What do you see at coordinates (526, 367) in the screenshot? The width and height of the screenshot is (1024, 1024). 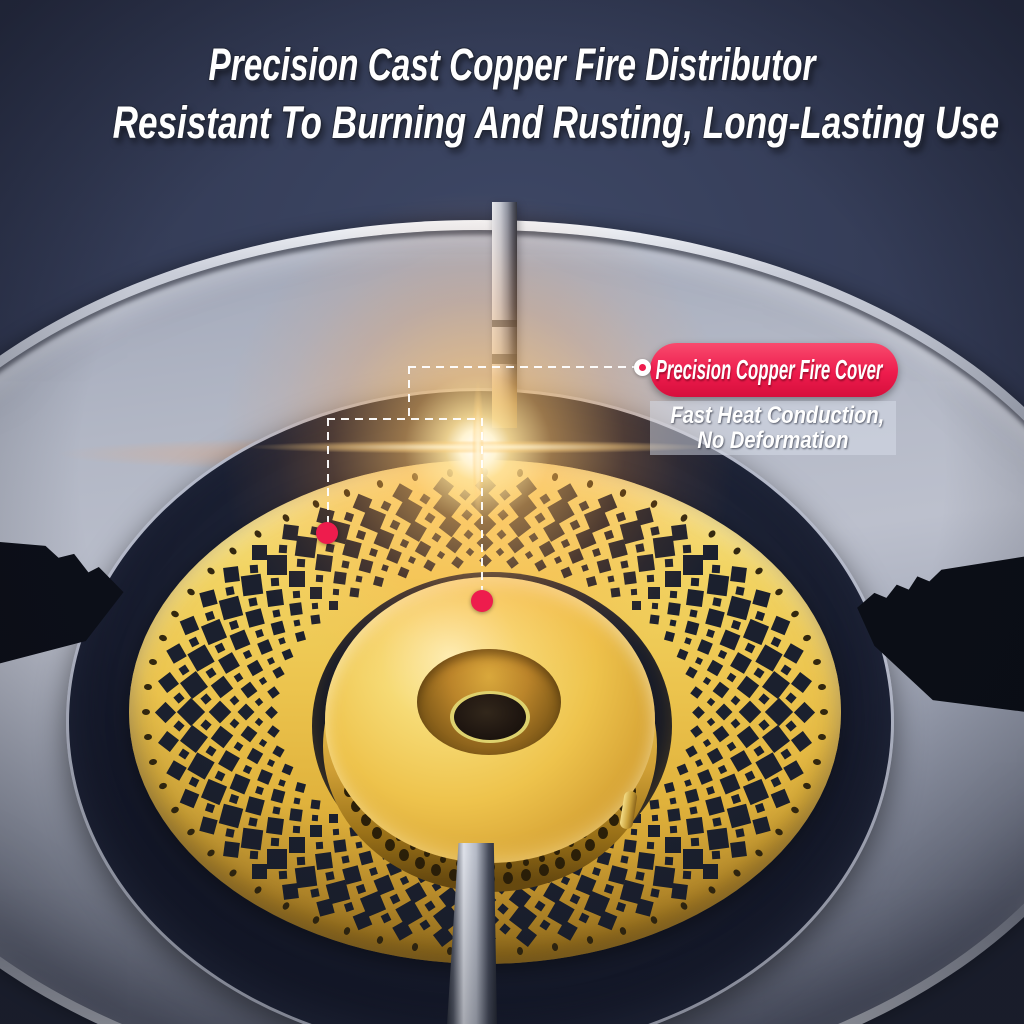 I see `callout-line-top` at bounding box center [526, 367].